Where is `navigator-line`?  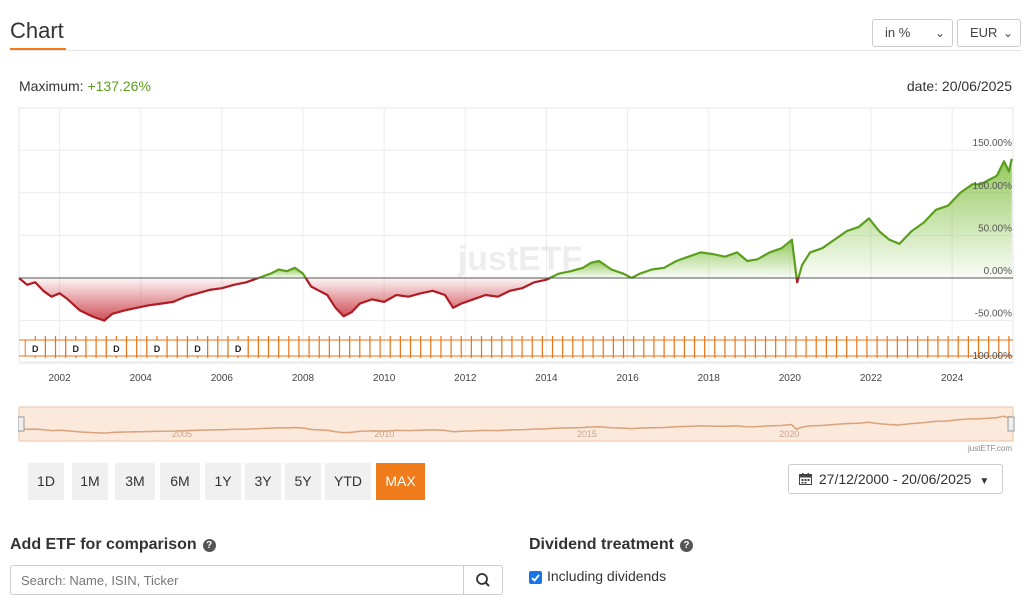
navigator-line is located at coordinates (515, 424).